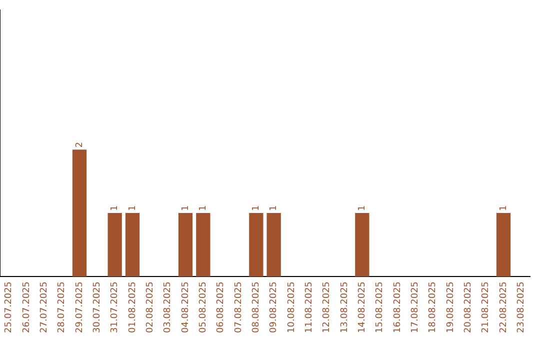  What do you see at coordinates (345, 307) in the screenshot?
I see `x-tick-label: 13.08.2025` at bounding box center [345, 307].